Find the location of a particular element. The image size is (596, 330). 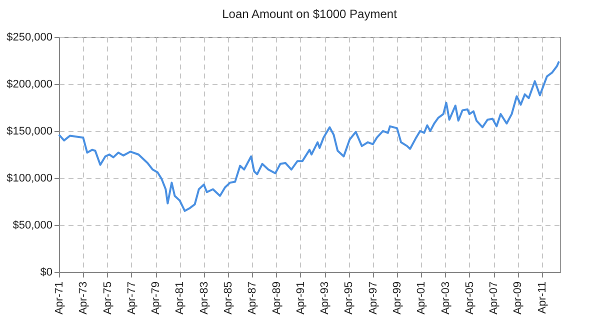

x-tick-label: Apr-03 is located at coordinates (446, 298).